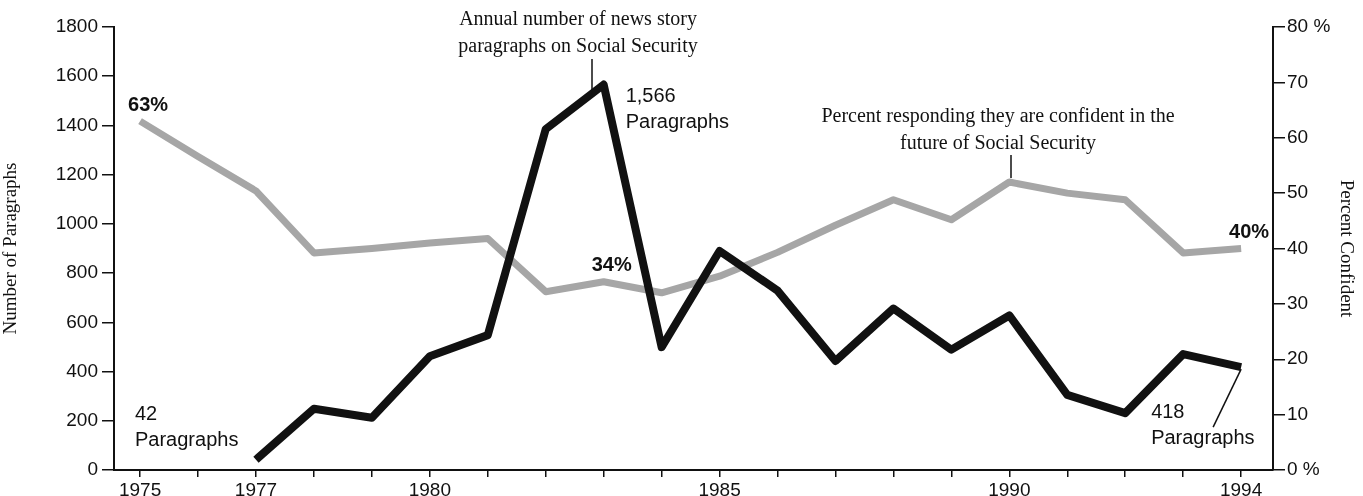 The height and width of the screenshot is (496, 1363). Describe the element at coordinates (1249, 231) in the screenshot. I see `data-label: 40%` at that location.